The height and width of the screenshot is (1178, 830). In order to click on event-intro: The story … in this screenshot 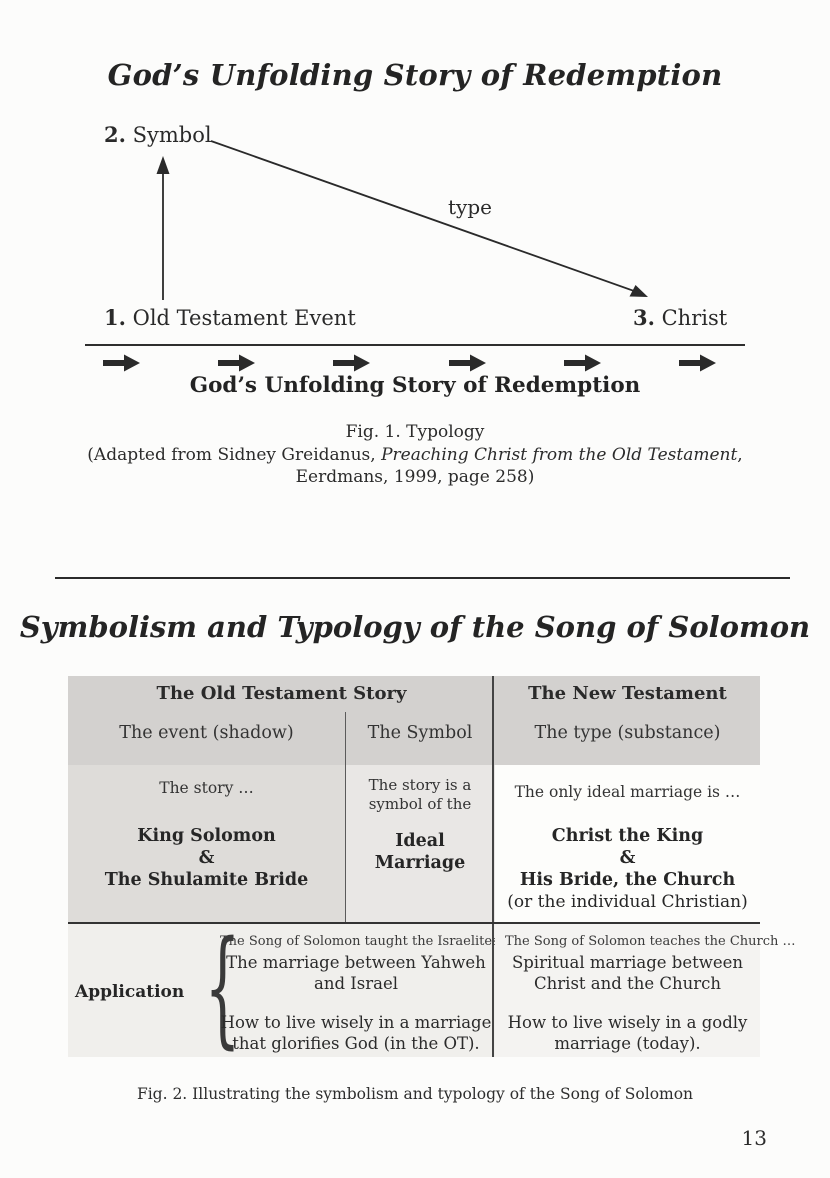, I will do `click(206, 788)`.